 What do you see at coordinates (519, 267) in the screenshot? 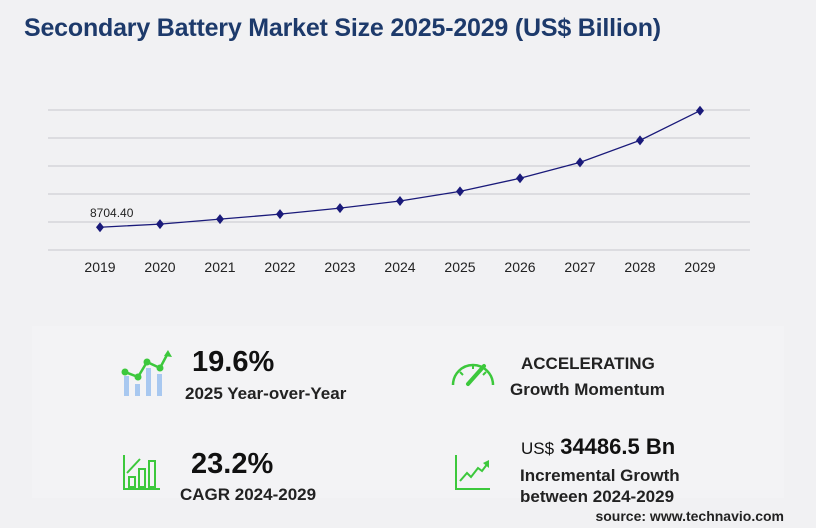
I see `x-tick-label: 2026` at bounding box center [519, 267].